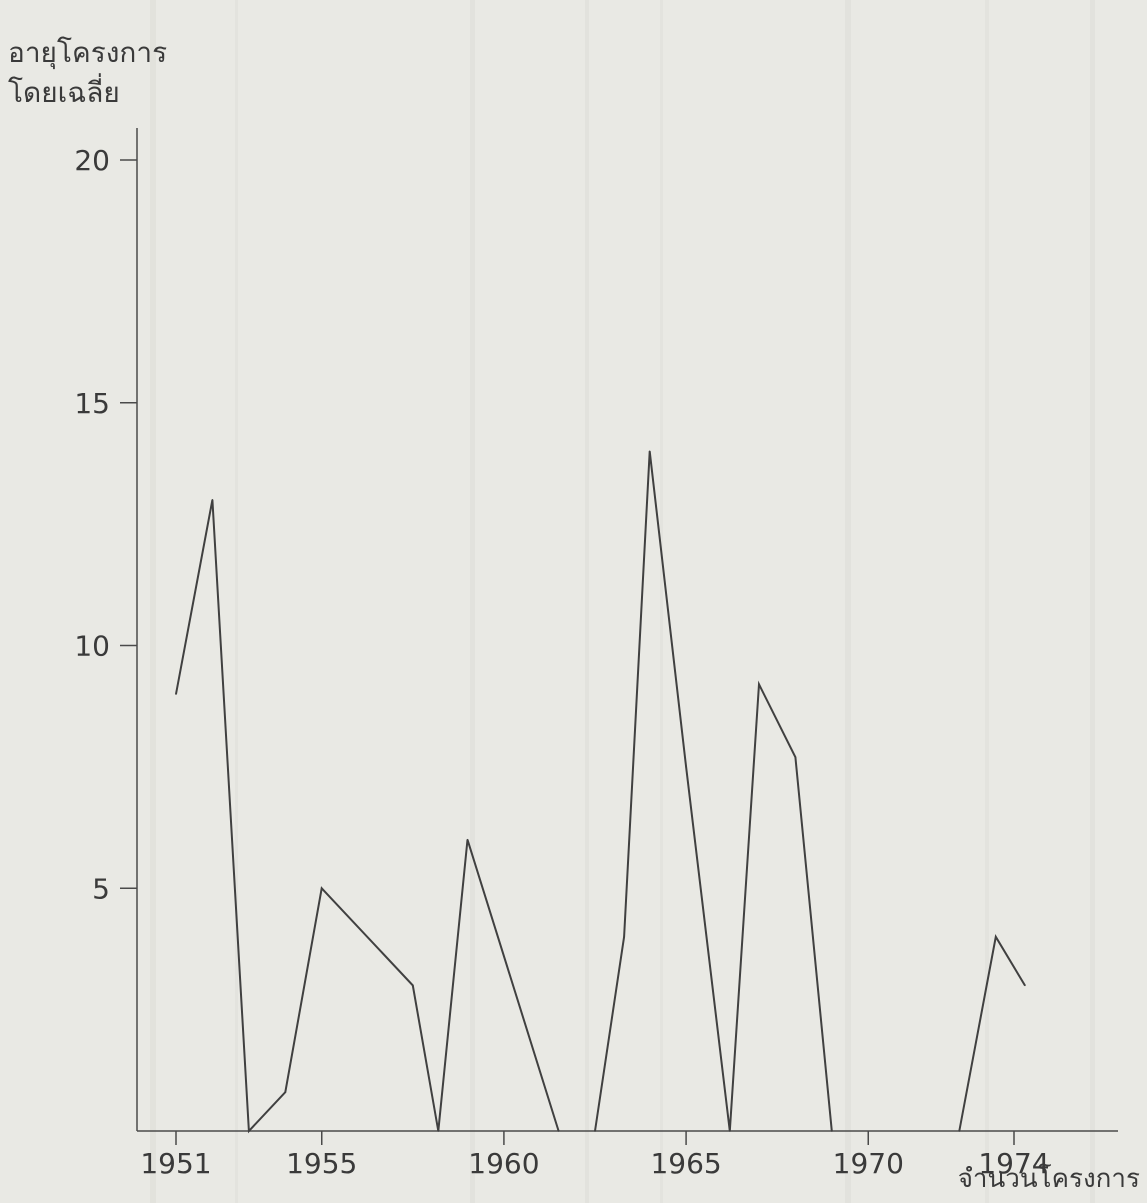 The image size is (1147, 1203). What do you see at coordinates (101, 888) in the screenshot?
I see `y-tick-label: 5` at bounding box center [101, 888].